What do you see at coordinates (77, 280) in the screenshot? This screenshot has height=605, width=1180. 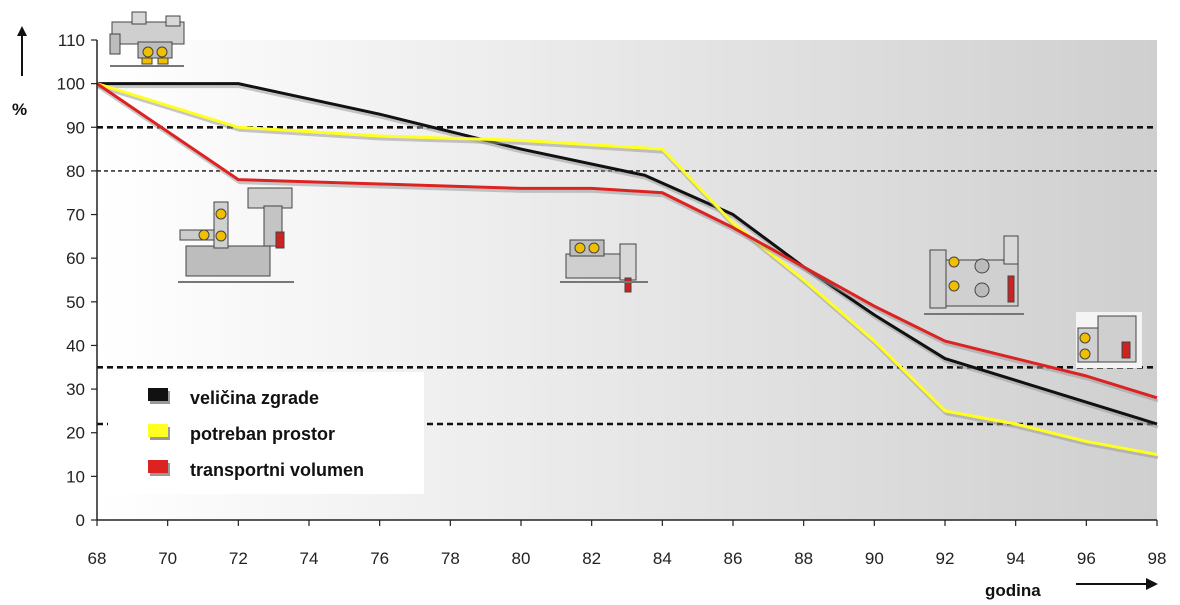 I see `y-ticks: 0 10 20 30 40 50 60 70 80 90 100 110` at bounding box center [77, 280].